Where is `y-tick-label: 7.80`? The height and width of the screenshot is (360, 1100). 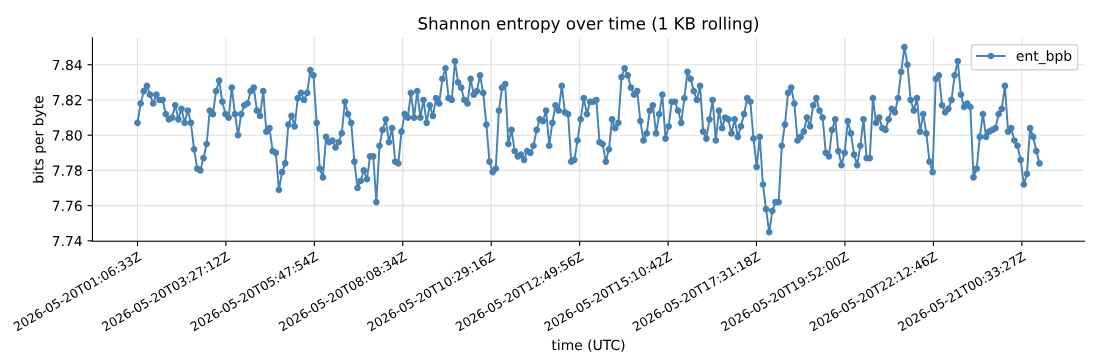
y-tick-label: 7.80 is located at coordinates (67, 135).